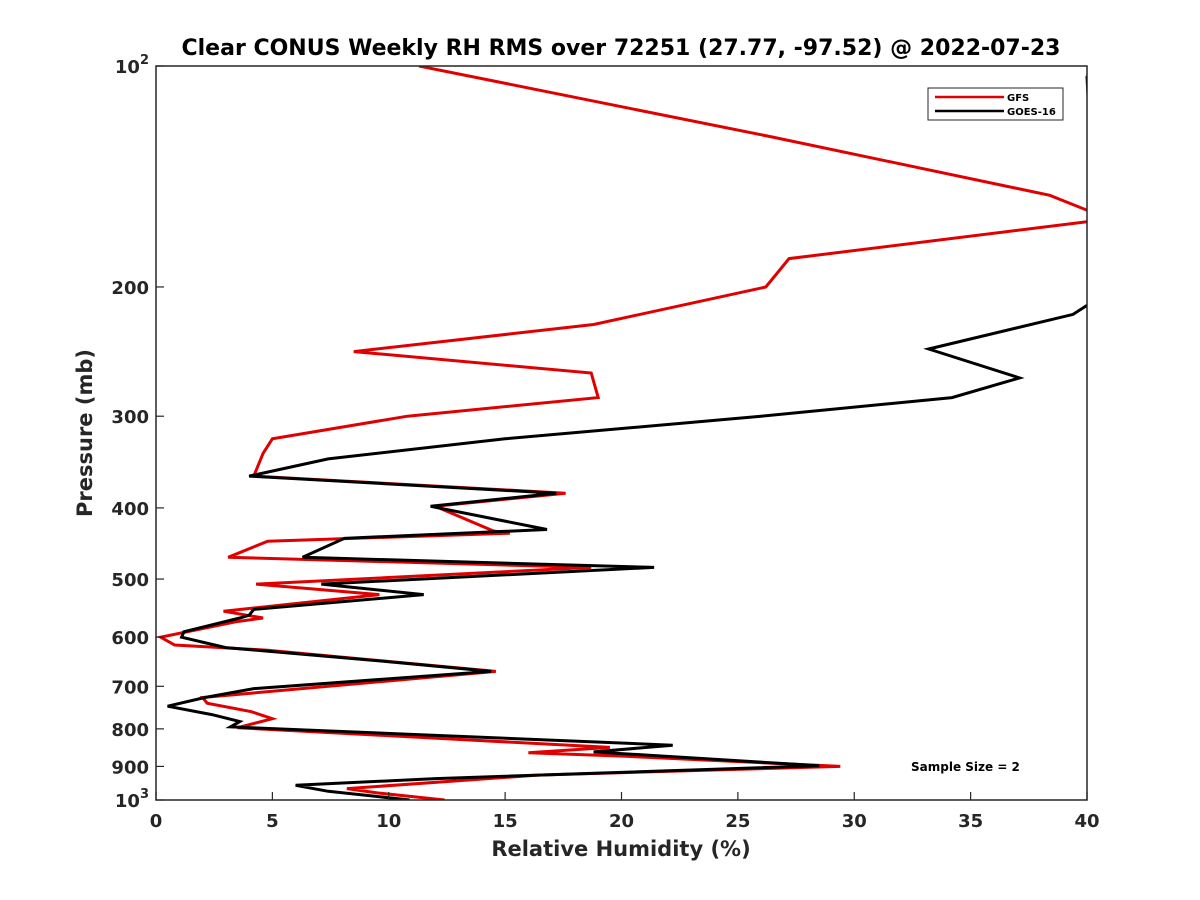 This screenshot has height=900, width=1200. Describe the element at coordinates (970, 821) in the screenshot. I see `x-tick-label: 35` at that location.